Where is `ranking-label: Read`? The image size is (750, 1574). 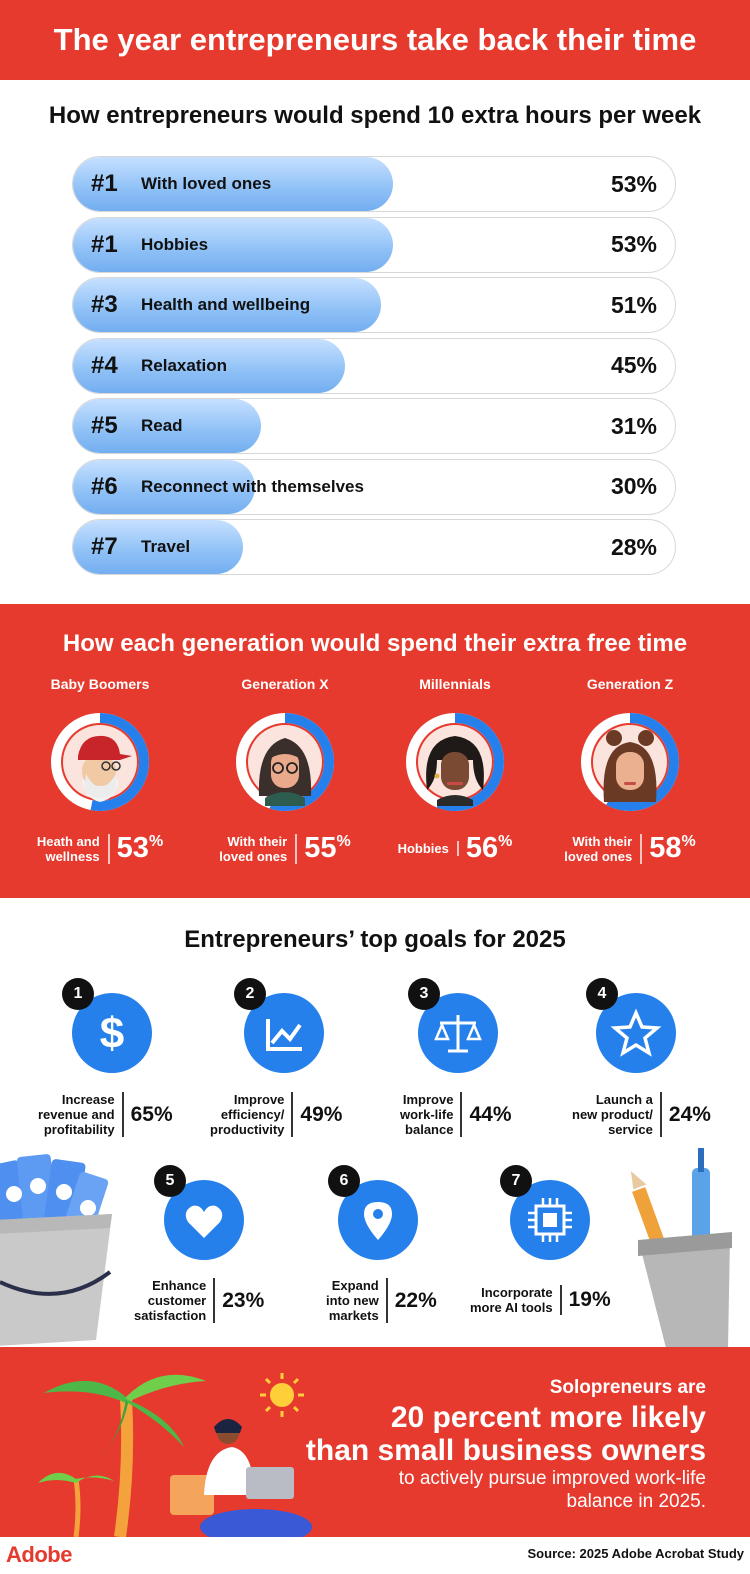
ranking-label: Read is located at coordinates (162, 425).